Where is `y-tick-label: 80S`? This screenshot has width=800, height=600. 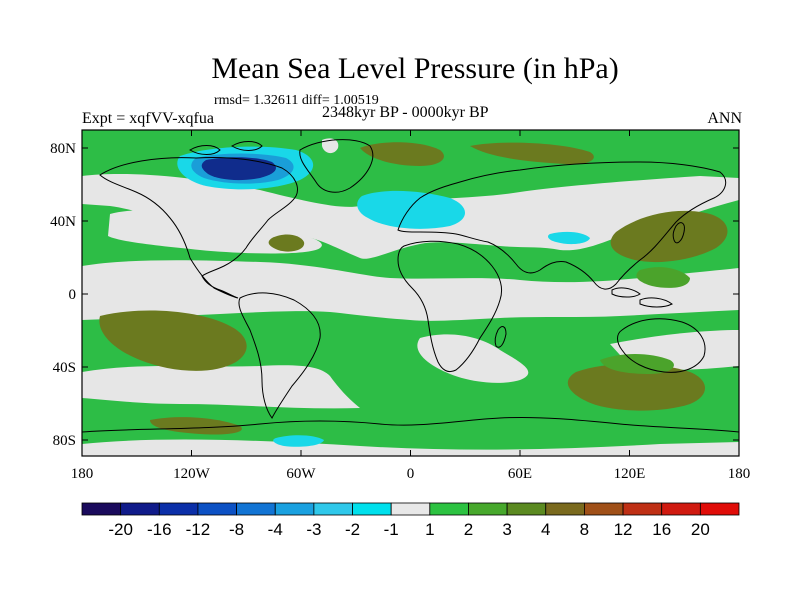 y-tick-label: 80S is located at coordinates (64, 441).